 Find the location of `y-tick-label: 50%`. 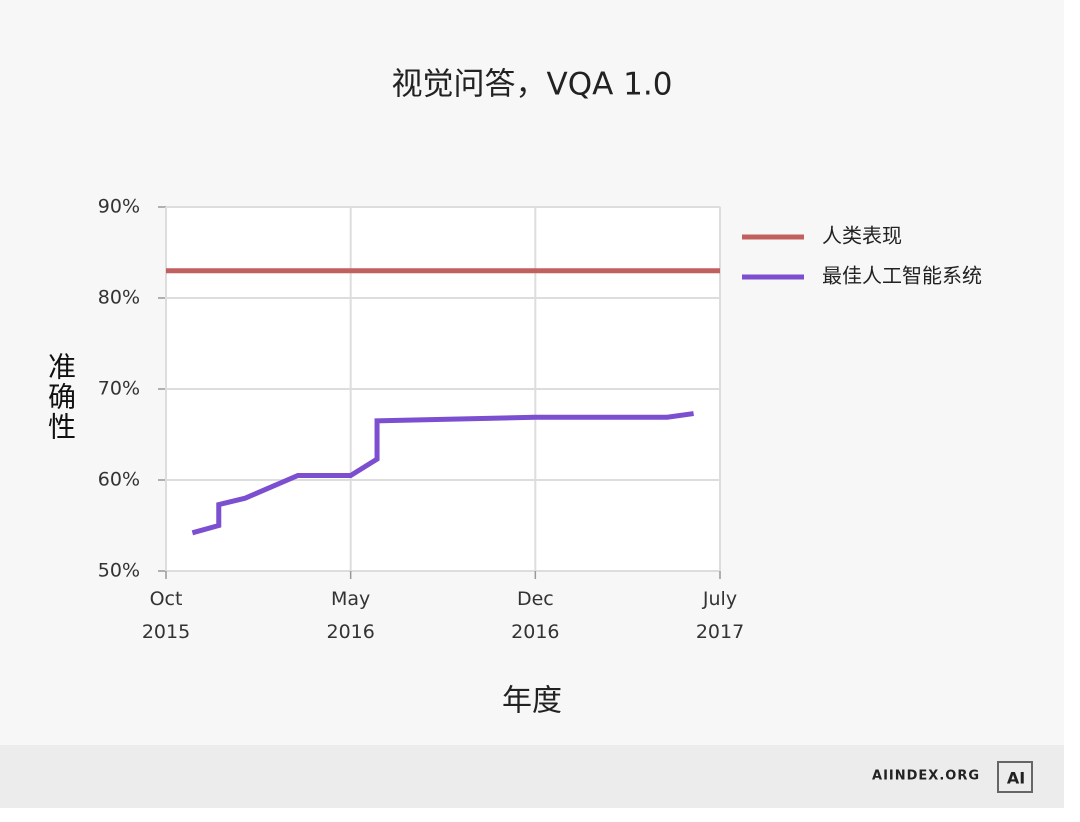

y-tick-label: 50% is located at coordinates (119, 571).